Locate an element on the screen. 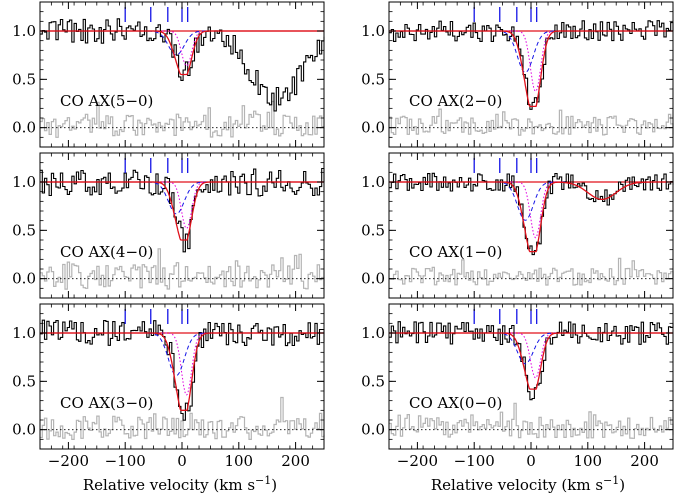 The image size is (689, 497). panel-label: CO AX(0−0) is located at coordinates (455, 403).